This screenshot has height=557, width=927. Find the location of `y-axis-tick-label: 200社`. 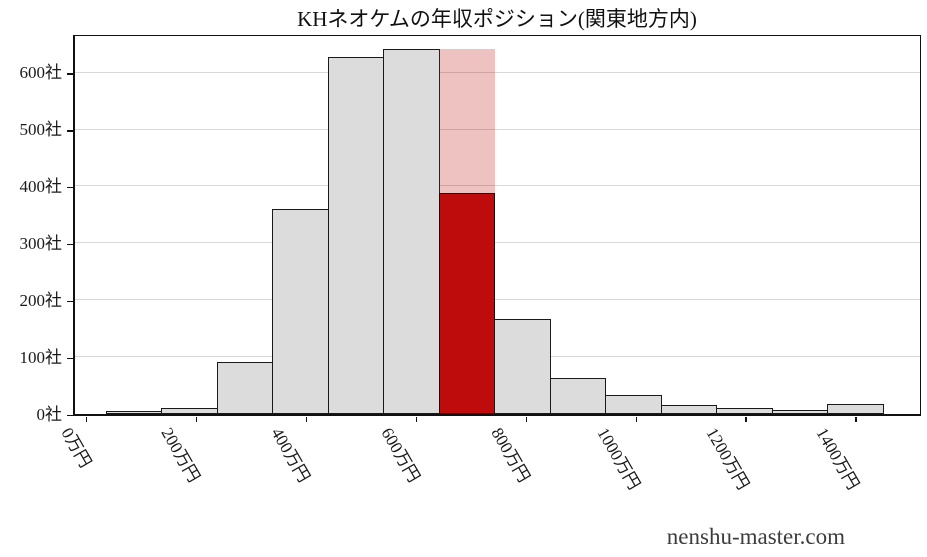

y-axis-tick-label: 200社 is located at coordinates (41, 300).